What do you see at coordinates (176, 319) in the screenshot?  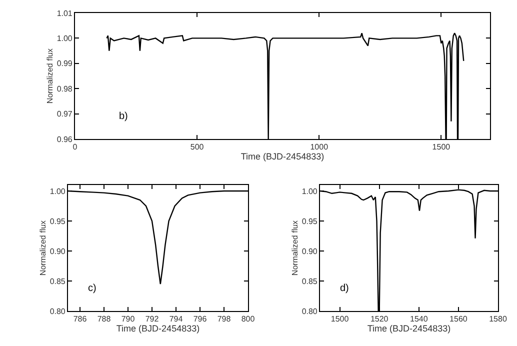 I see `x-tick-label: 794` at bounding box center [176, 319].